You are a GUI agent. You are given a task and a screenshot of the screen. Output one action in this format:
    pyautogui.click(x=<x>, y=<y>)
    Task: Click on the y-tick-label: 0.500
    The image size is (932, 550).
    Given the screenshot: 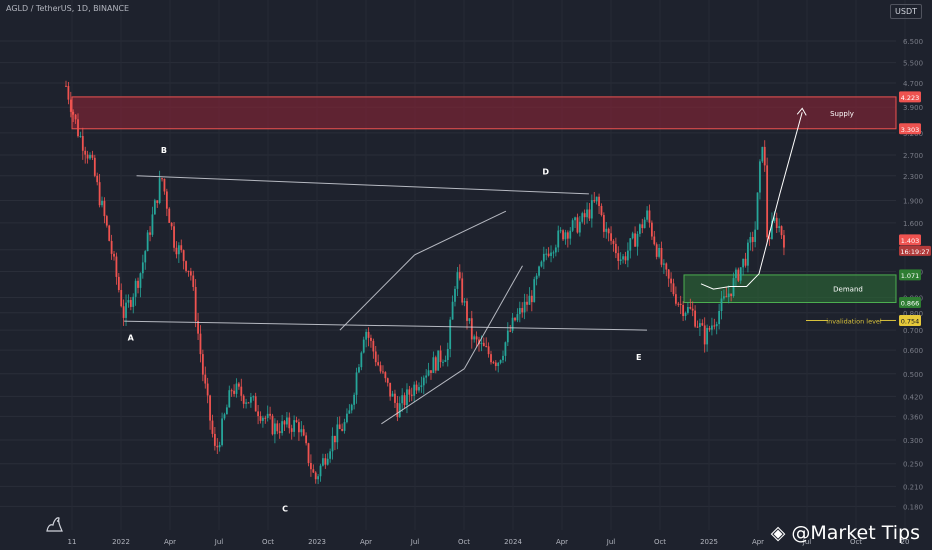 What is the action you would take?
    pyautogui.click(x=913, y=375)
    